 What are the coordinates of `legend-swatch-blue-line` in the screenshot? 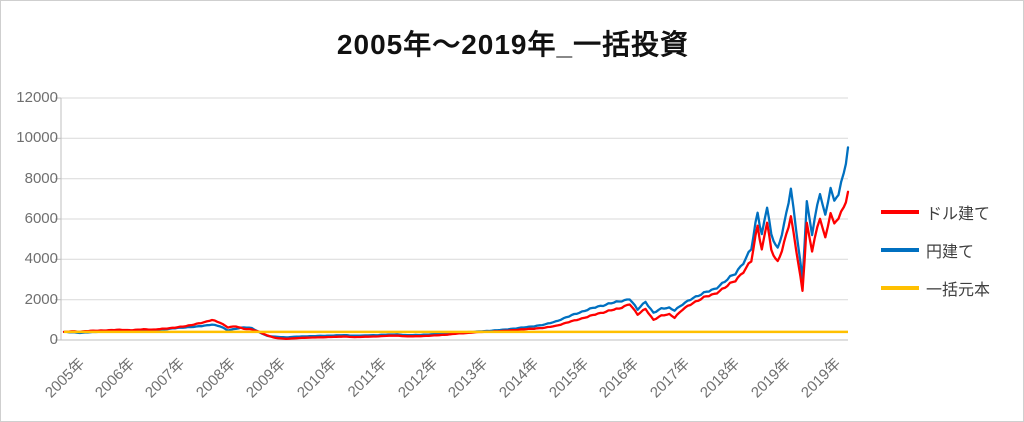 It's located at (900, 250).